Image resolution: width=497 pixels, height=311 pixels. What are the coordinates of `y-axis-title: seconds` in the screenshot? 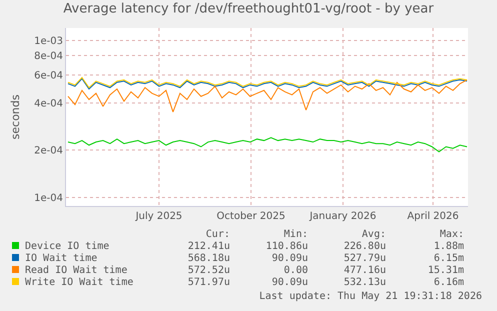 It's located at (15, 117).